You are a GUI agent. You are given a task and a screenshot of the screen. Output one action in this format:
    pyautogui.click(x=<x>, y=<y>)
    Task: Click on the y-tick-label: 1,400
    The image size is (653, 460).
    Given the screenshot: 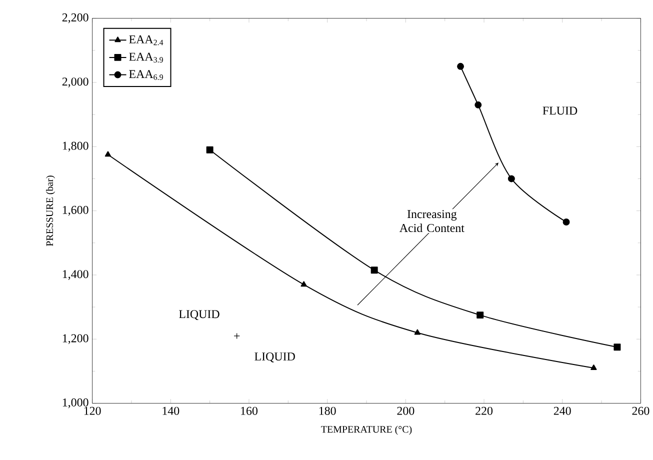 What is the action you would take?
    pyautogui.click(x=75, y=275)
    